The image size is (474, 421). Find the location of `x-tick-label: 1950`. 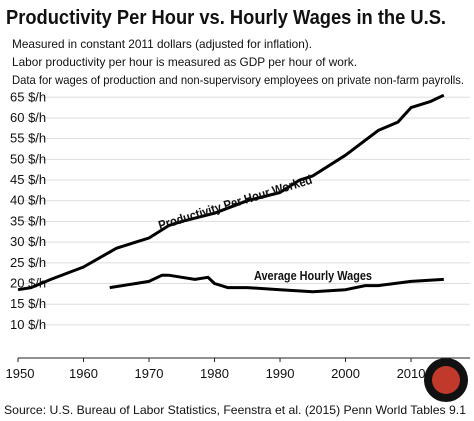

x-tick-label: 1950 is located at coordinates (20, 373).